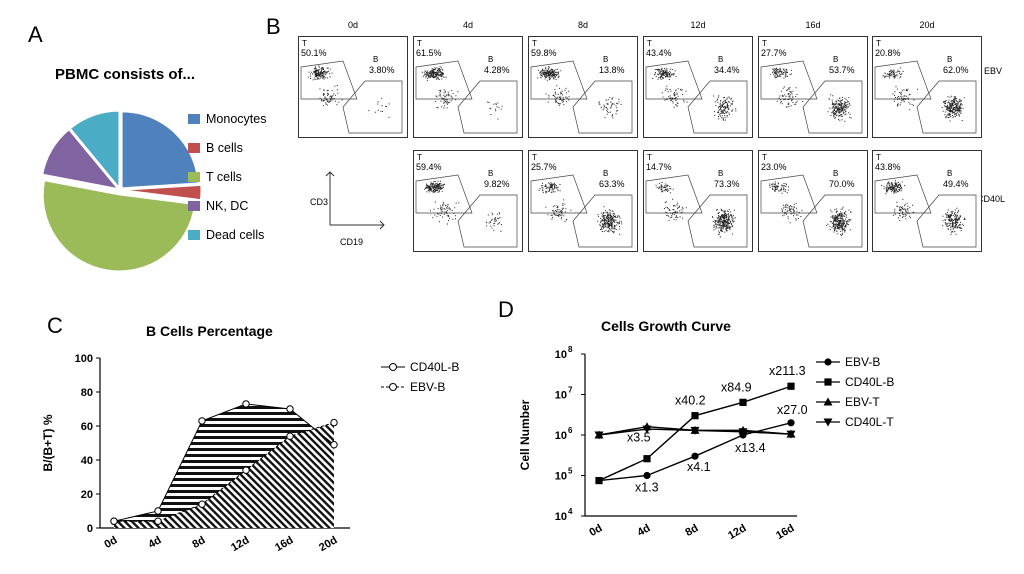 The image size is (1024, 574). What do you see at coordinates (659, 167) in the screenshot?
I see `gate-t-percent: 14.7%` at bounding box center [659, 167].